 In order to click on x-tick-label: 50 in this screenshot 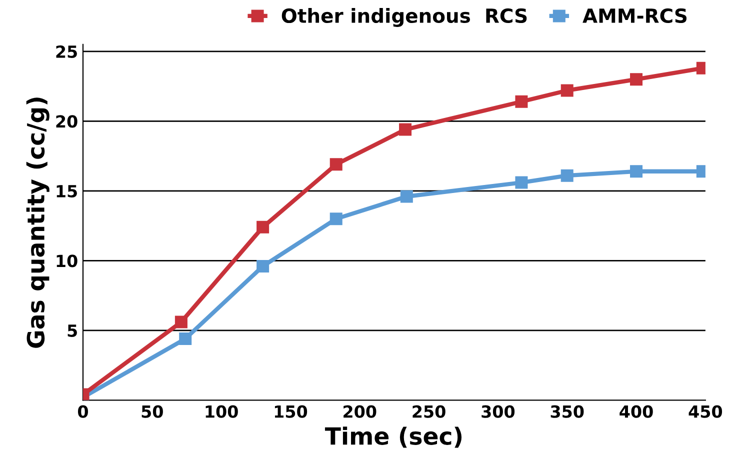, I will do `click(152, 411)`.